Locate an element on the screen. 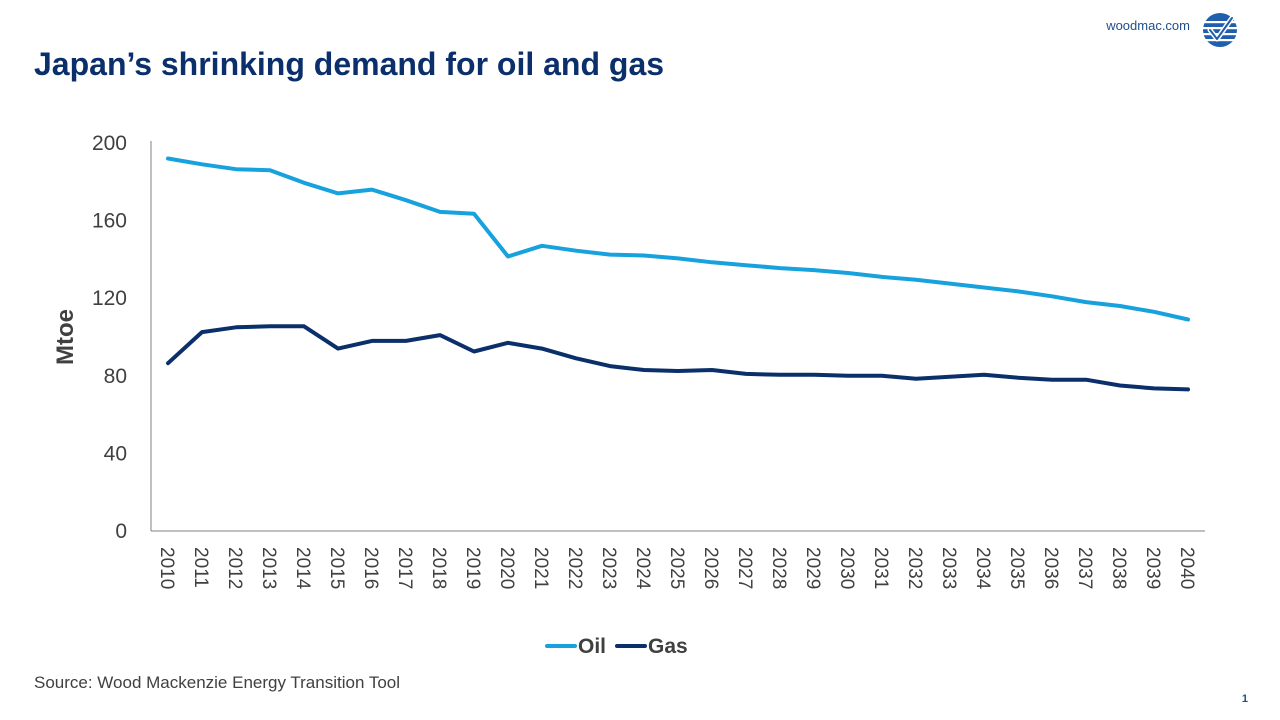  x-tick-label: 2018 is located at coordinates (438, 568).